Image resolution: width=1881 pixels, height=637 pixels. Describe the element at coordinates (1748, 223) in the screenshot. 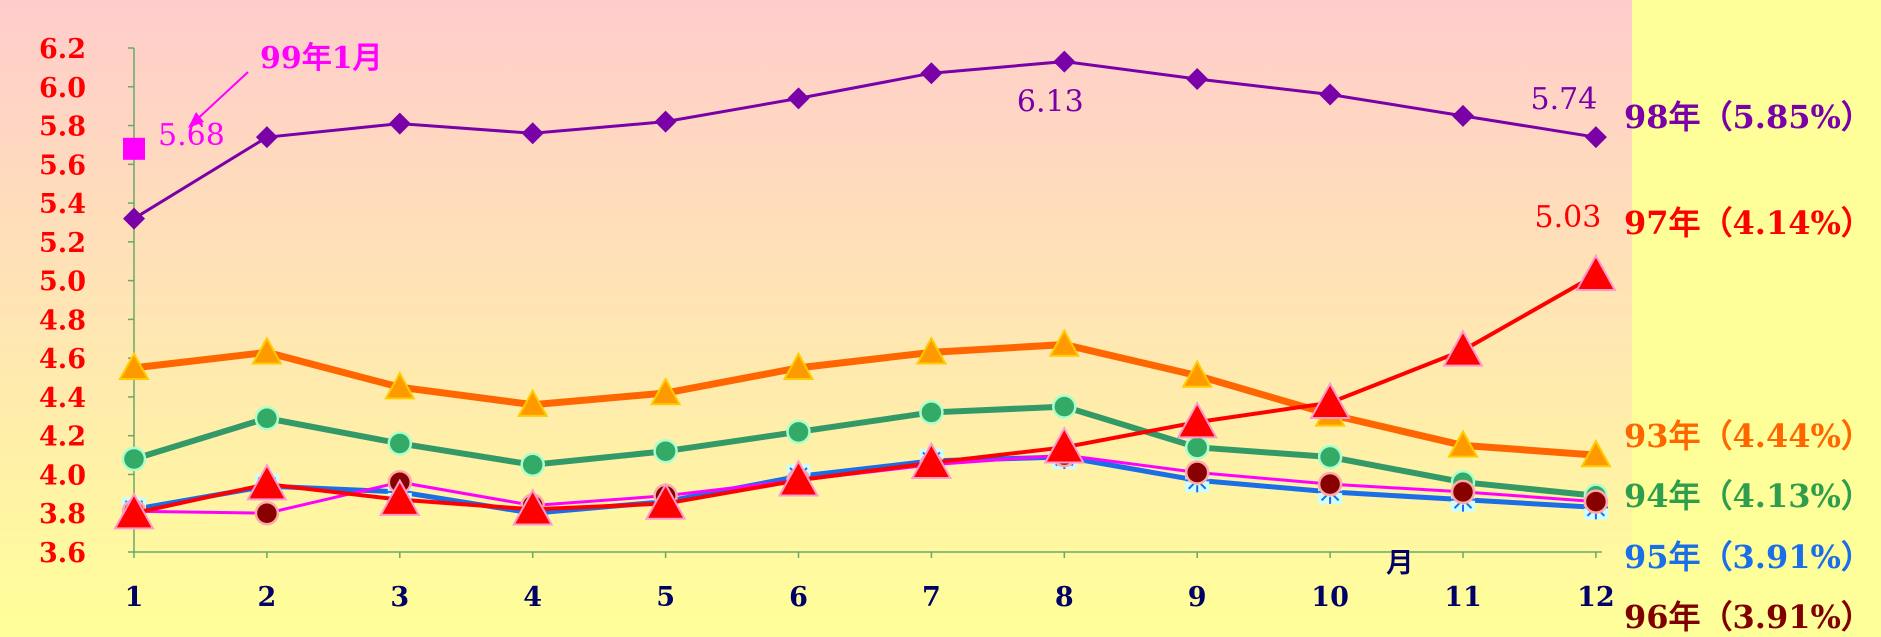

I see `legend-entry: 97年（4.14%）` at that location.